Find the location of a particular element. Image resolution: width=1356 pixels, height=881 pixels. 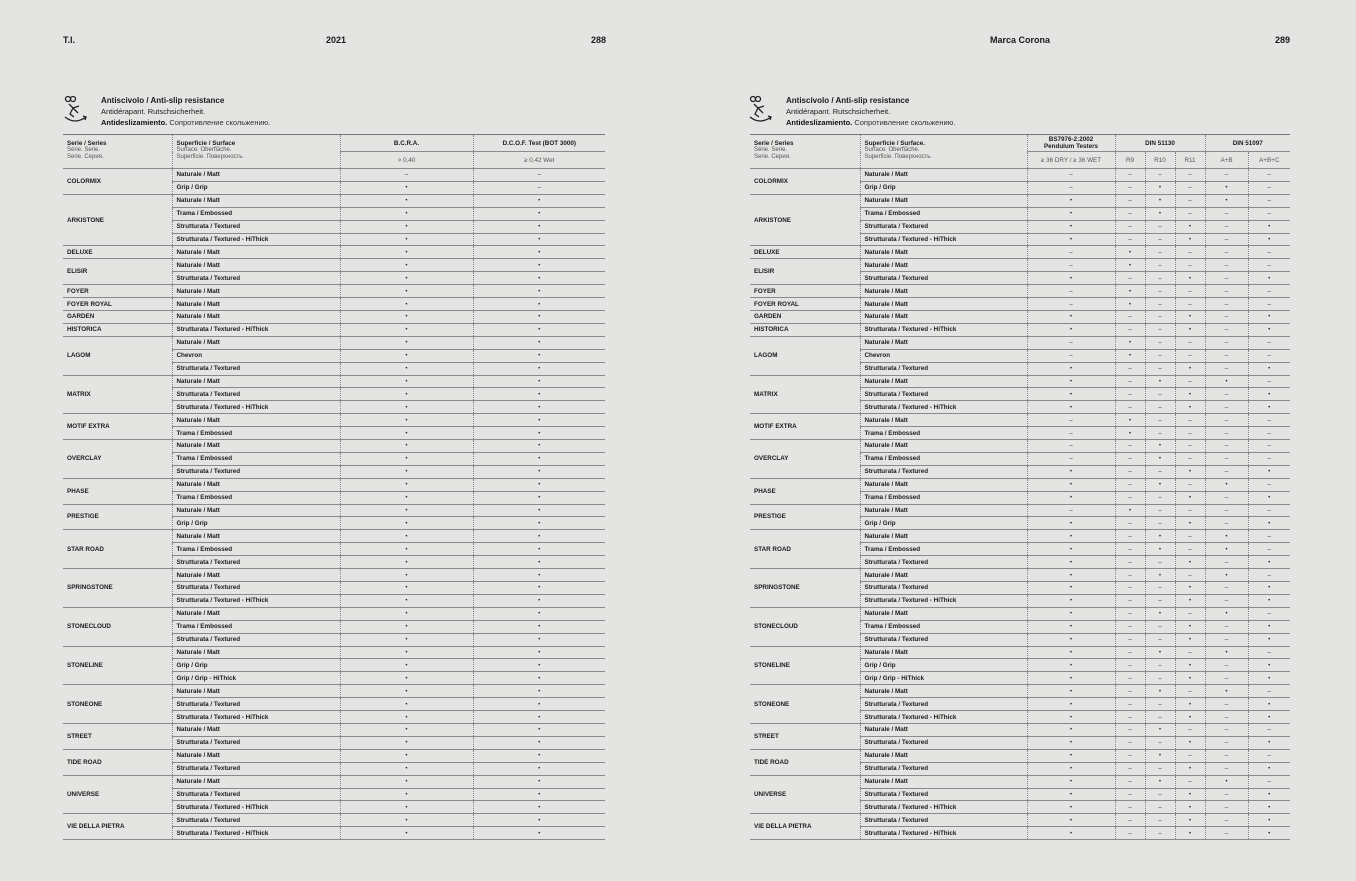

table-row: STONEONE Naturale / Matt • – • – • – is located at coordinates (1020, 704).